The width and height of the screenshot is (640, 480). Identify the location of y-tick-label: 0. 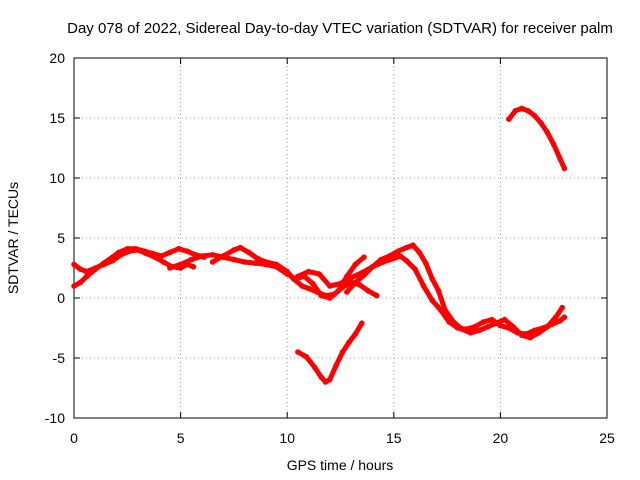
(61, 298).